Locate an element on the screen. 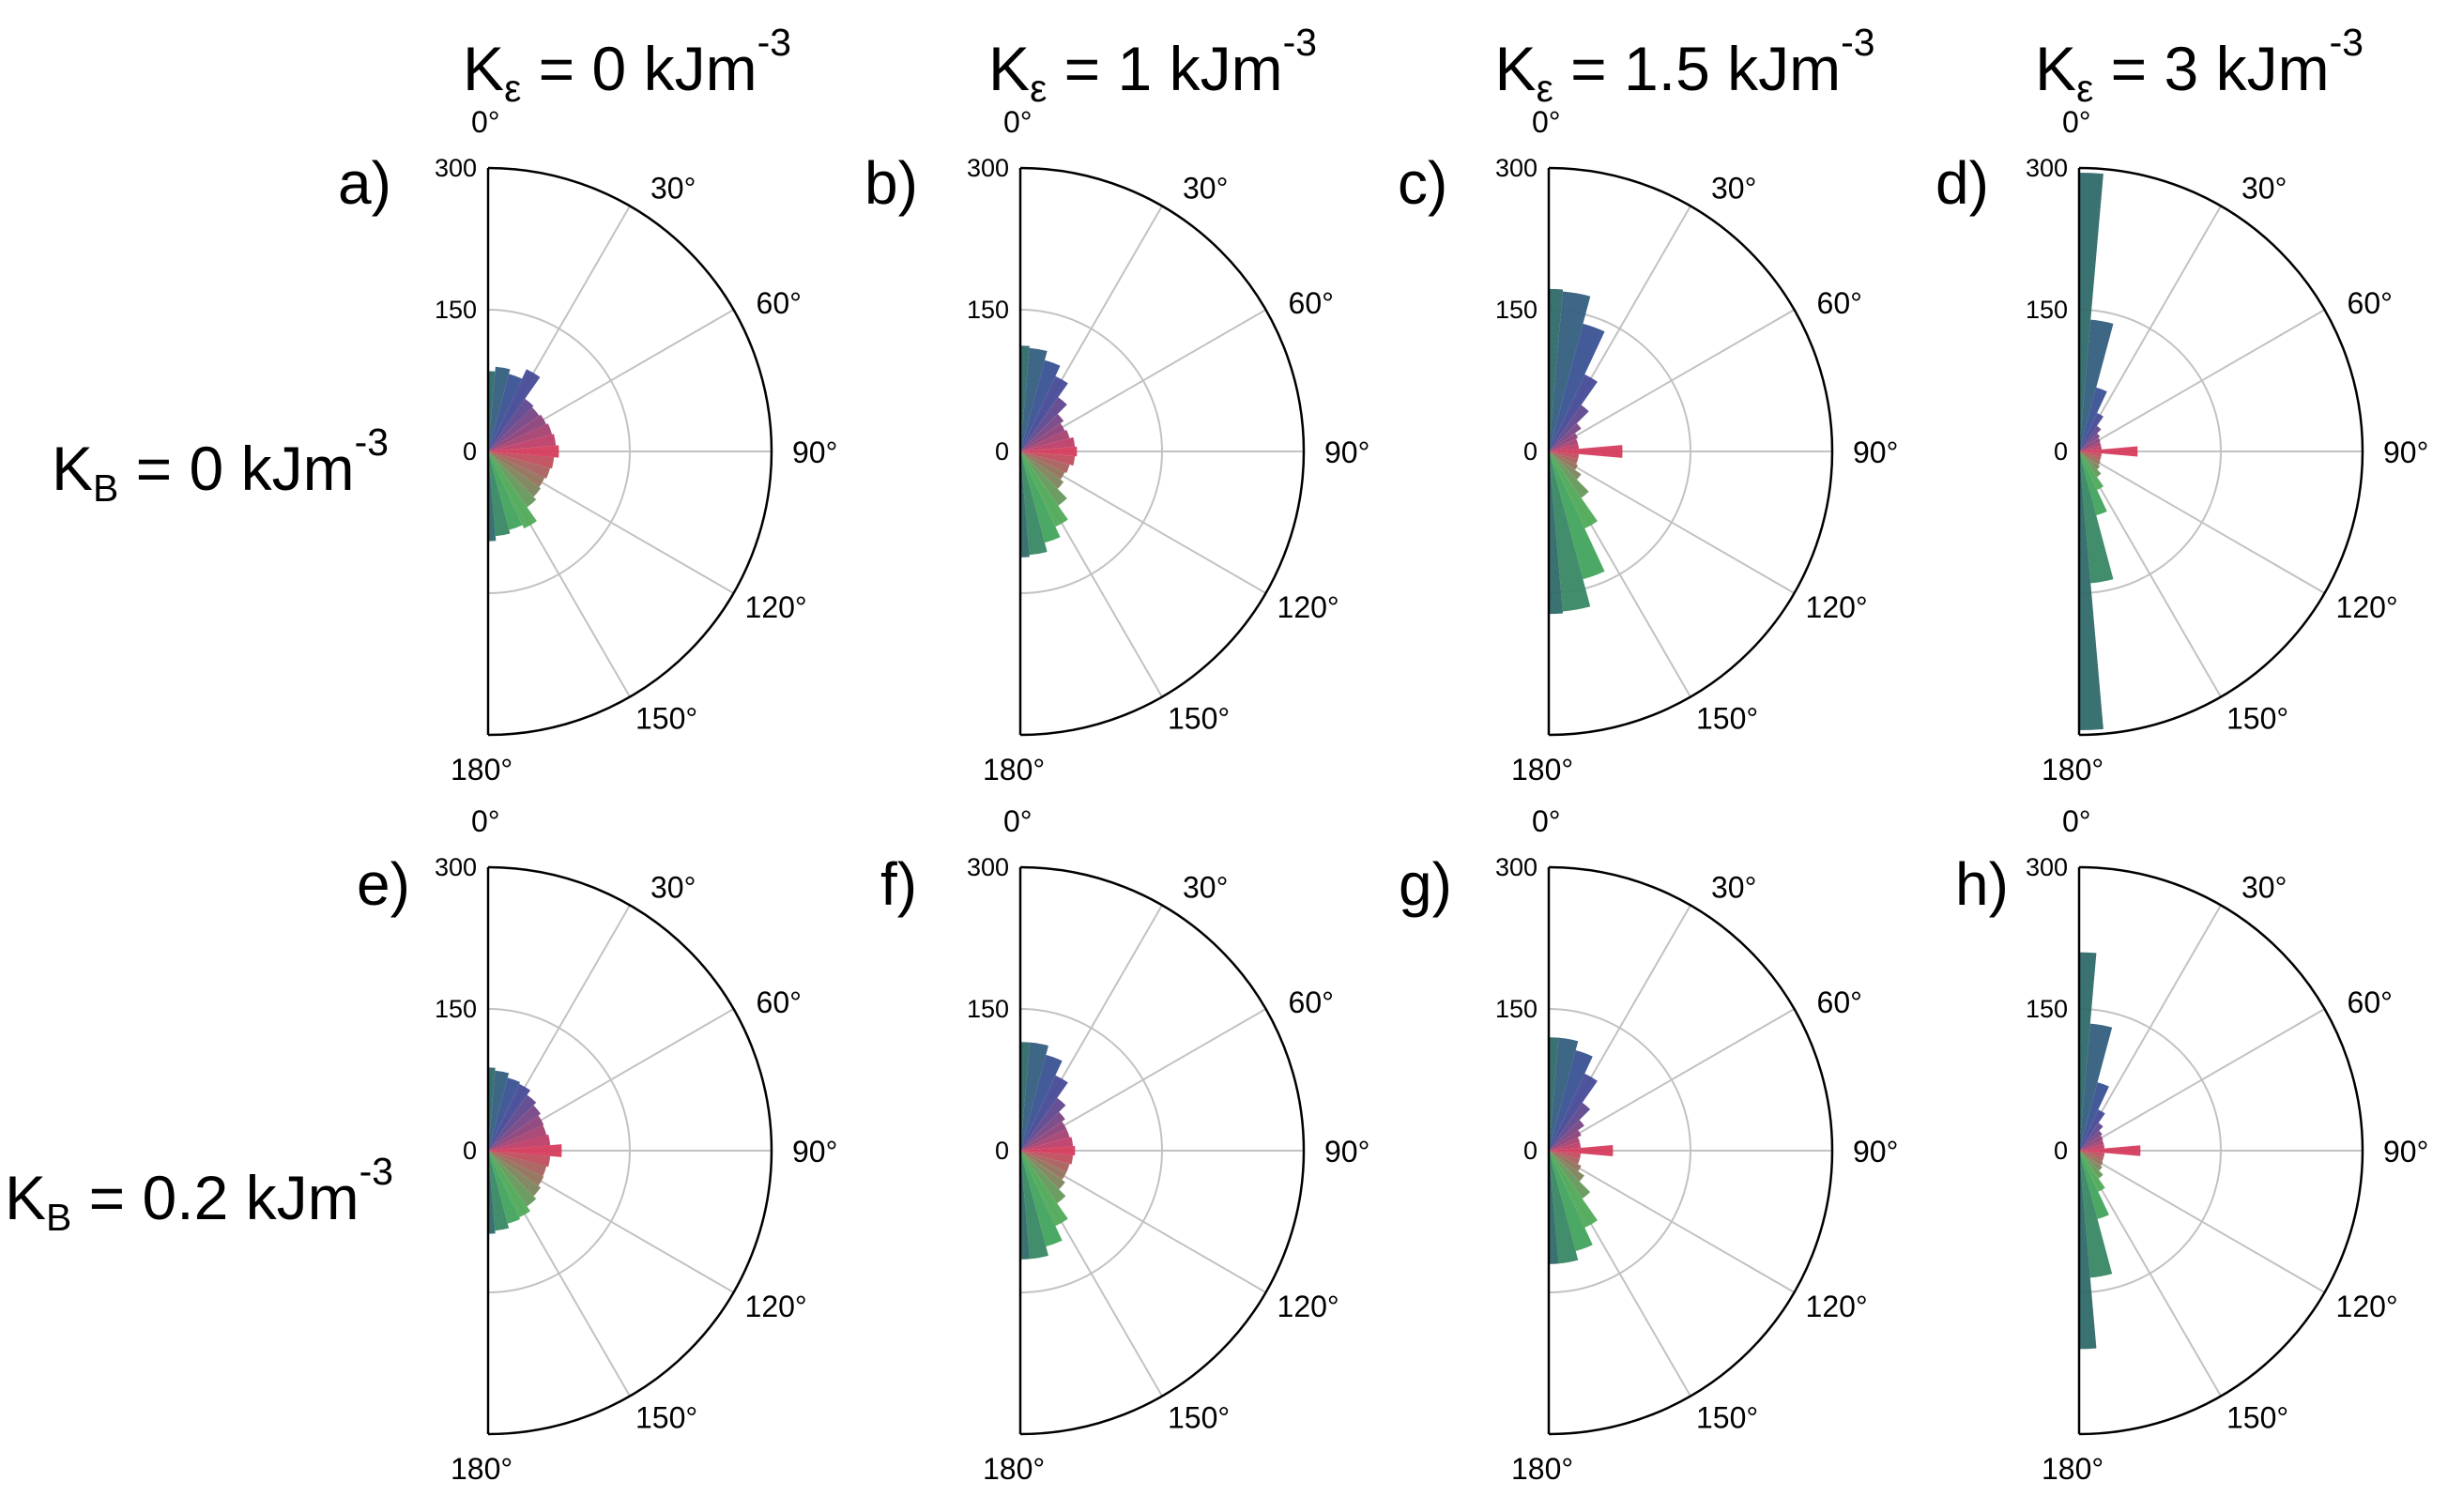  row-label-exponent: -3 is located at coordinates (371, 442).